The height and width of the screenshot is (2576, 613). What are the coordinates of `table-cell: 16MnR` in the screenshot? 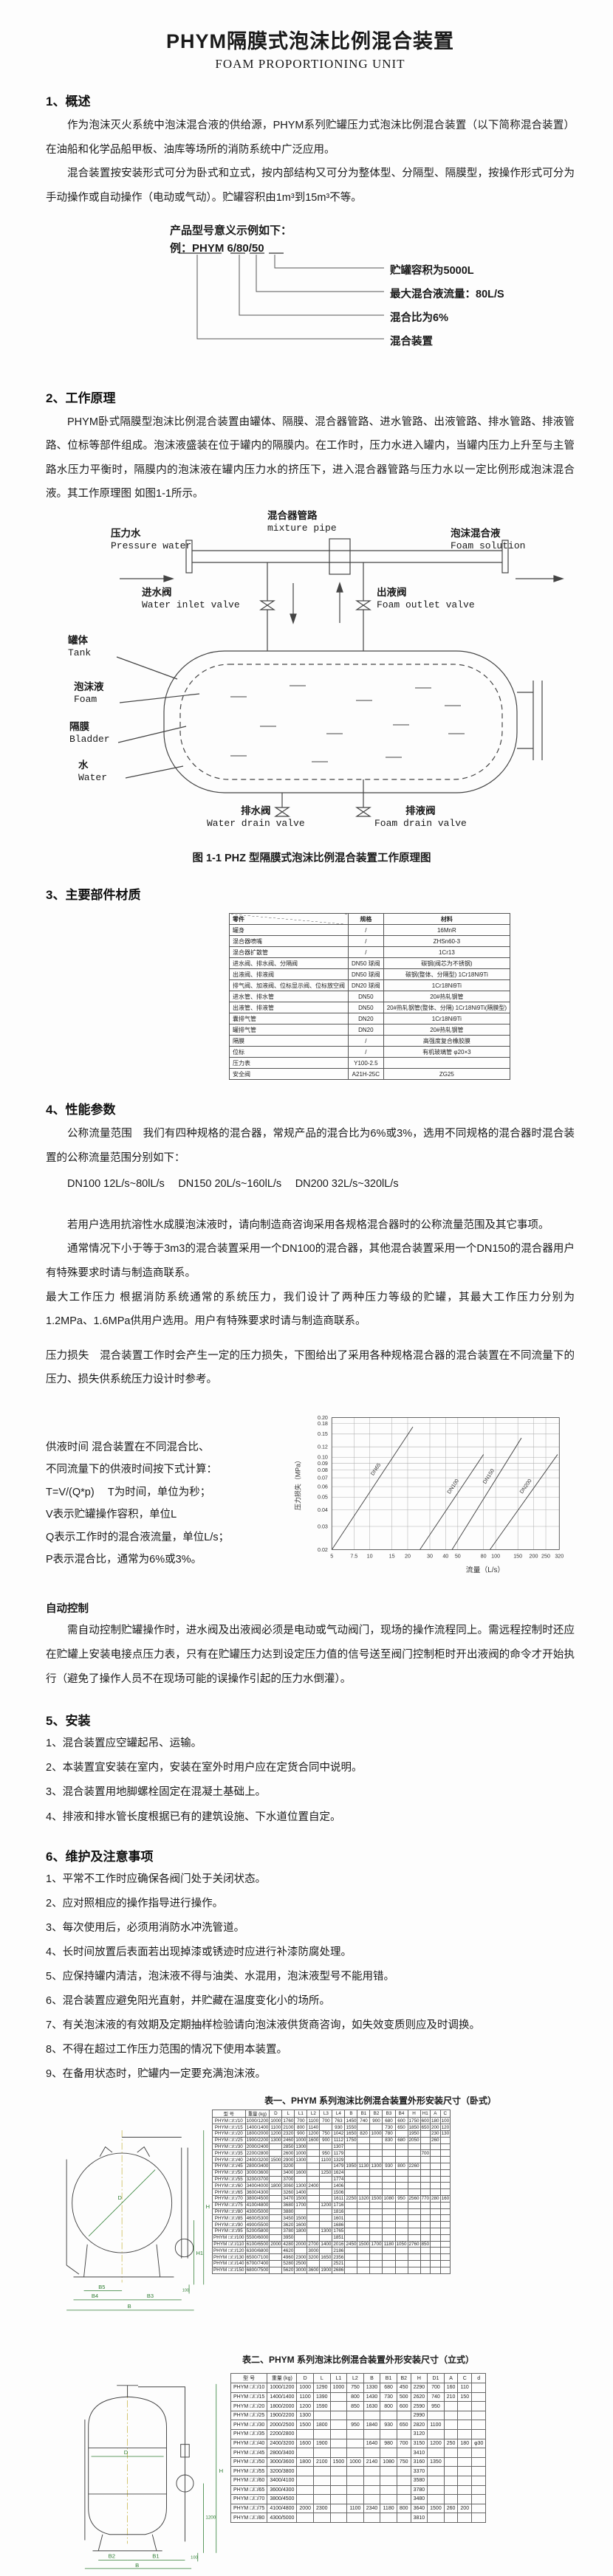 It's located at (447, 930).